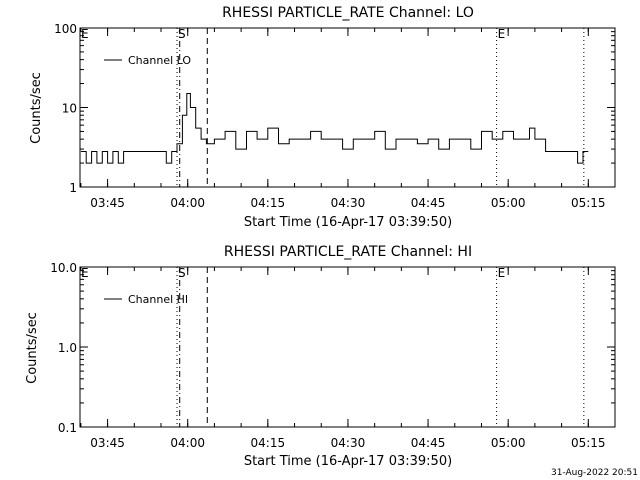 The width and height of the screenshot is (640, 480). Describe the element at coordinates (348, 13) in the screenshot. I see `chart-lo-title: RHESSI PARTICLE_RATE Channel: LO` at that location.